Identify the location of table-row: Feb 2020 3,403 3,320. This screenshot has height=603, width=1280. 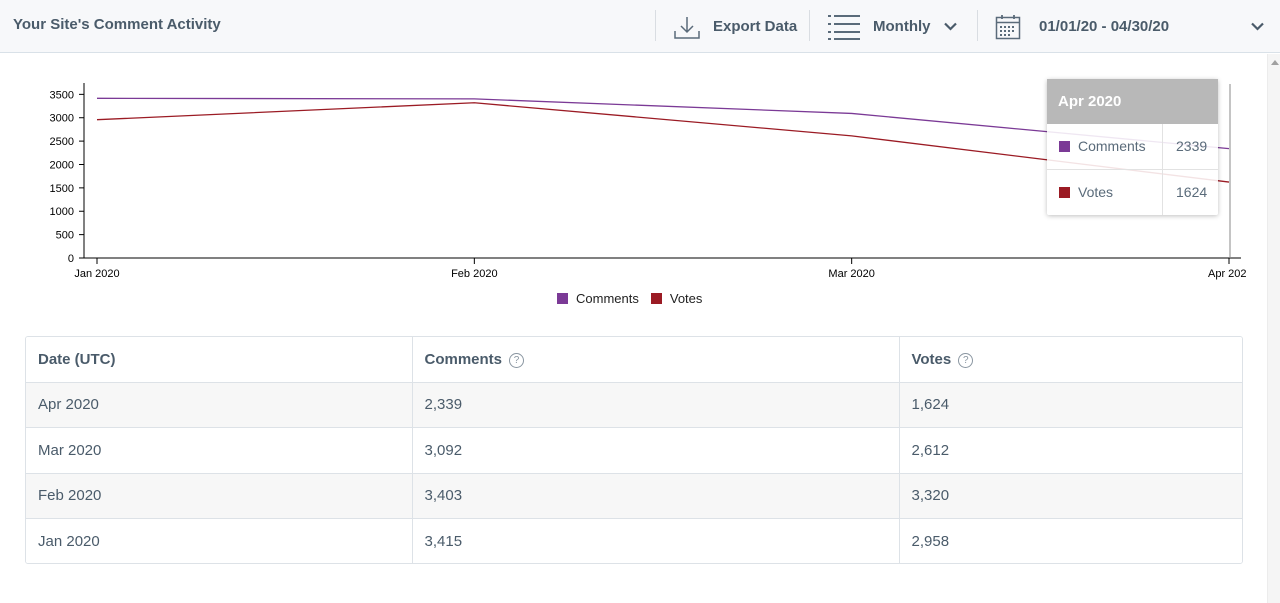
(634, 496).